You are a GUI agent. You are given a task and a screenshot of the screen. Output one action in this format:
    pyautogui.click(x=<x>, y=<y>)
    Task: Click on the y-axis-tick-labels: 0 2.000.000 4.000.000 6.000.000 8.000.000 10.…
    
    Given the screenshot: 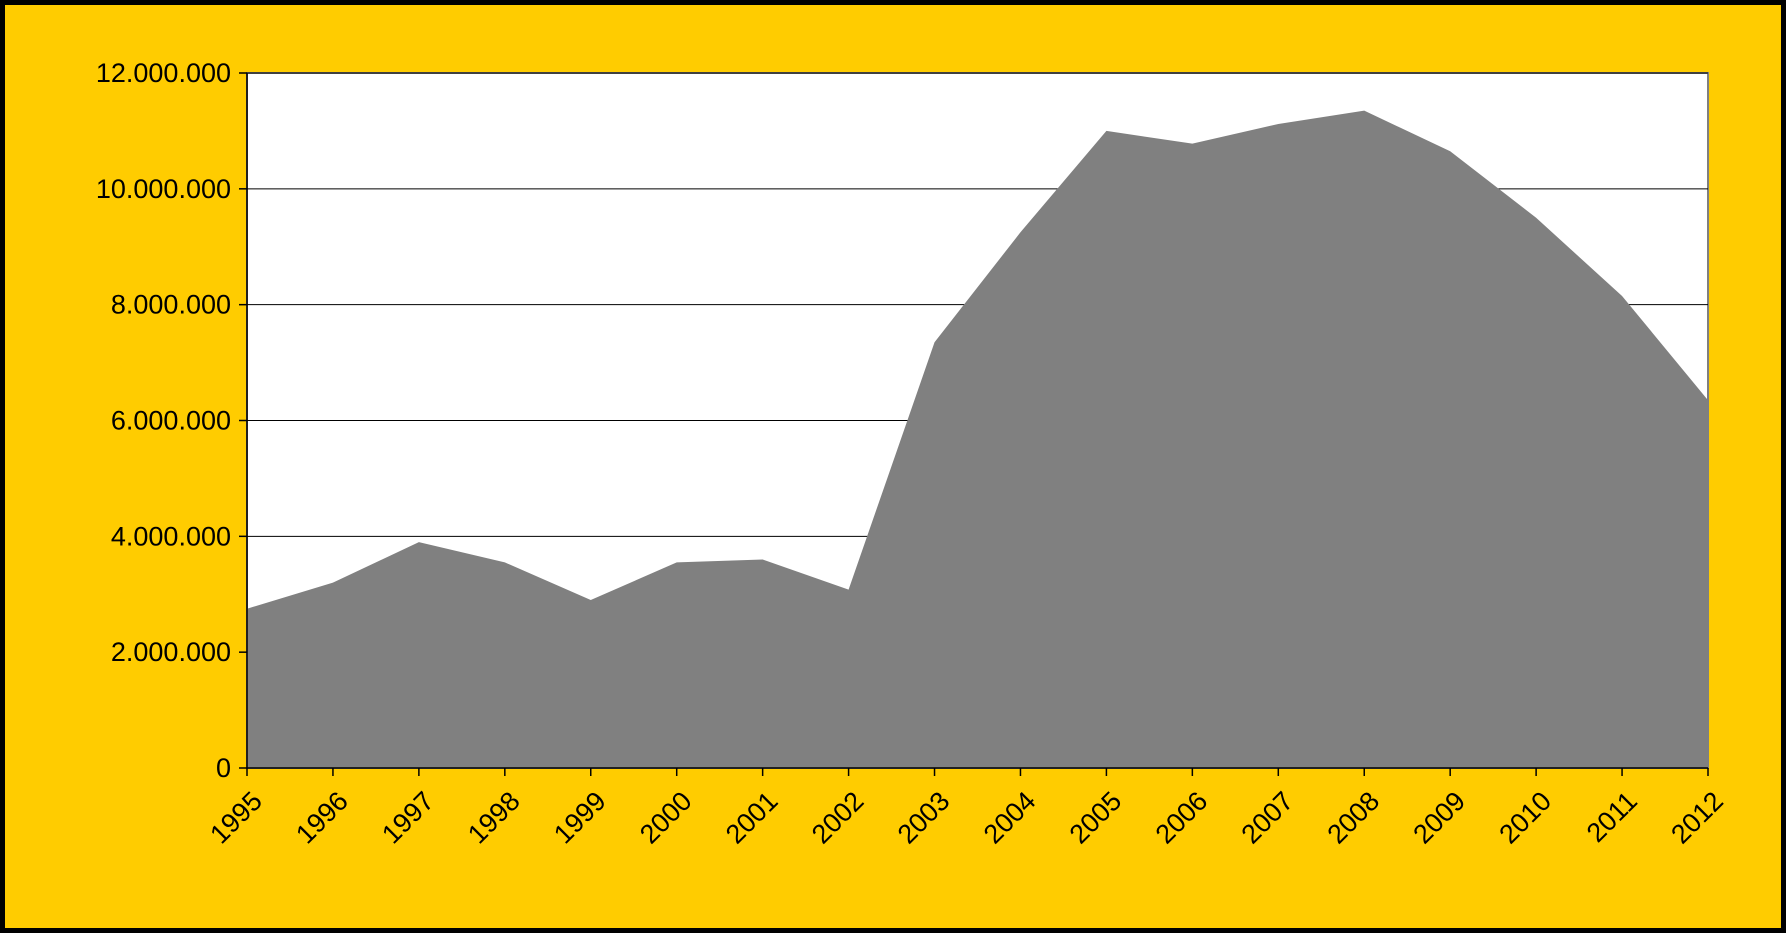 What is the action you would take?
    pyautogui.click(x=163, y=420)
    